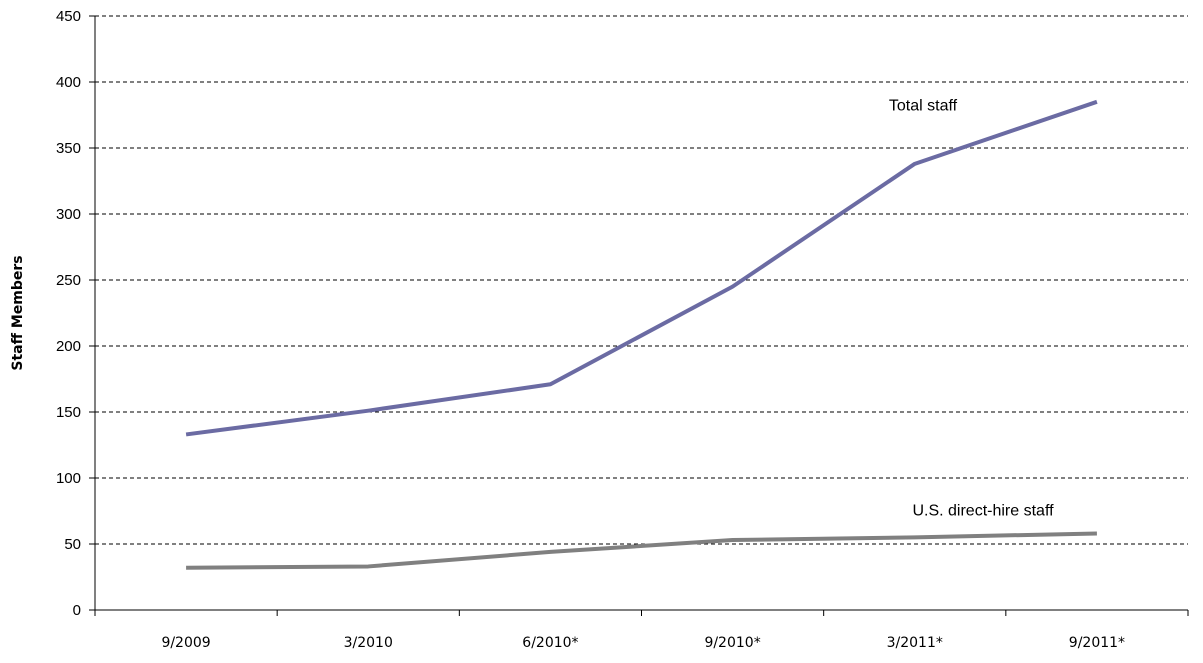 The height and width of the screenshot is (663, 1203). What do you see at coordinates (77, 610) in the screenshot?
I see `y-tick-label: 0` at bounding box center [77, 610].